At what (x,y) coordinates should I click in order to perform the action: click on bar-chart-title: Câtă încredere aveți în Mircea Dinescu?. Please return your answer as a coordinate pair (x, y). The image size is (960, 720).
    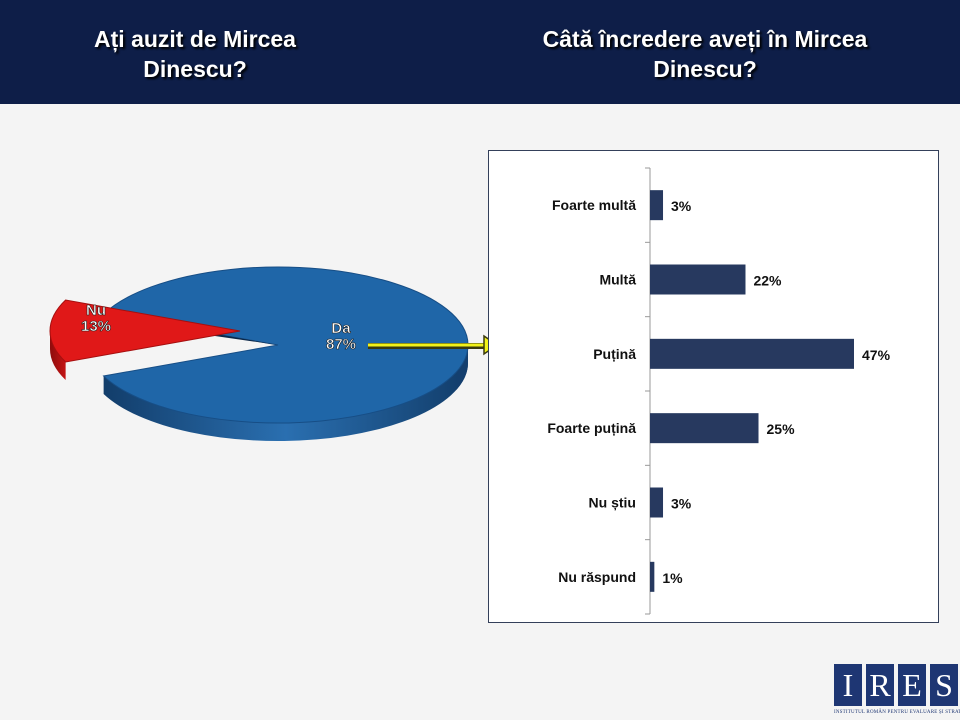
    Looking at the image, I should click on (705, 54).